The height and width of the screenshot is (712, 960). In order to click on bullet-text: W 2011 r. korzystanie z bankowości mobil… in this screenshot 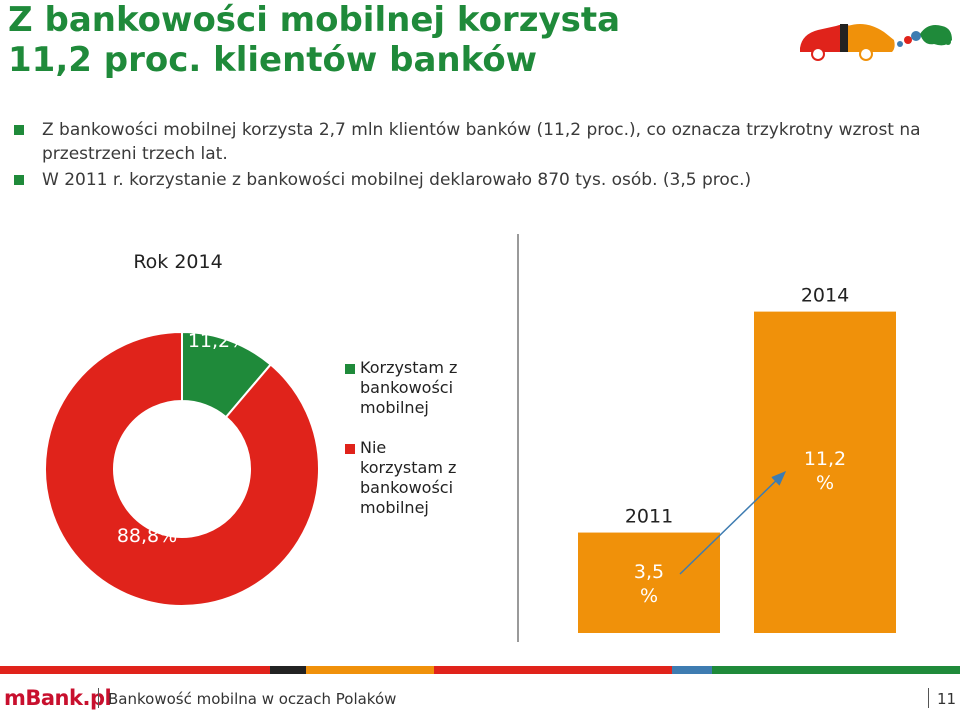, I will do `click(397, 180)`.